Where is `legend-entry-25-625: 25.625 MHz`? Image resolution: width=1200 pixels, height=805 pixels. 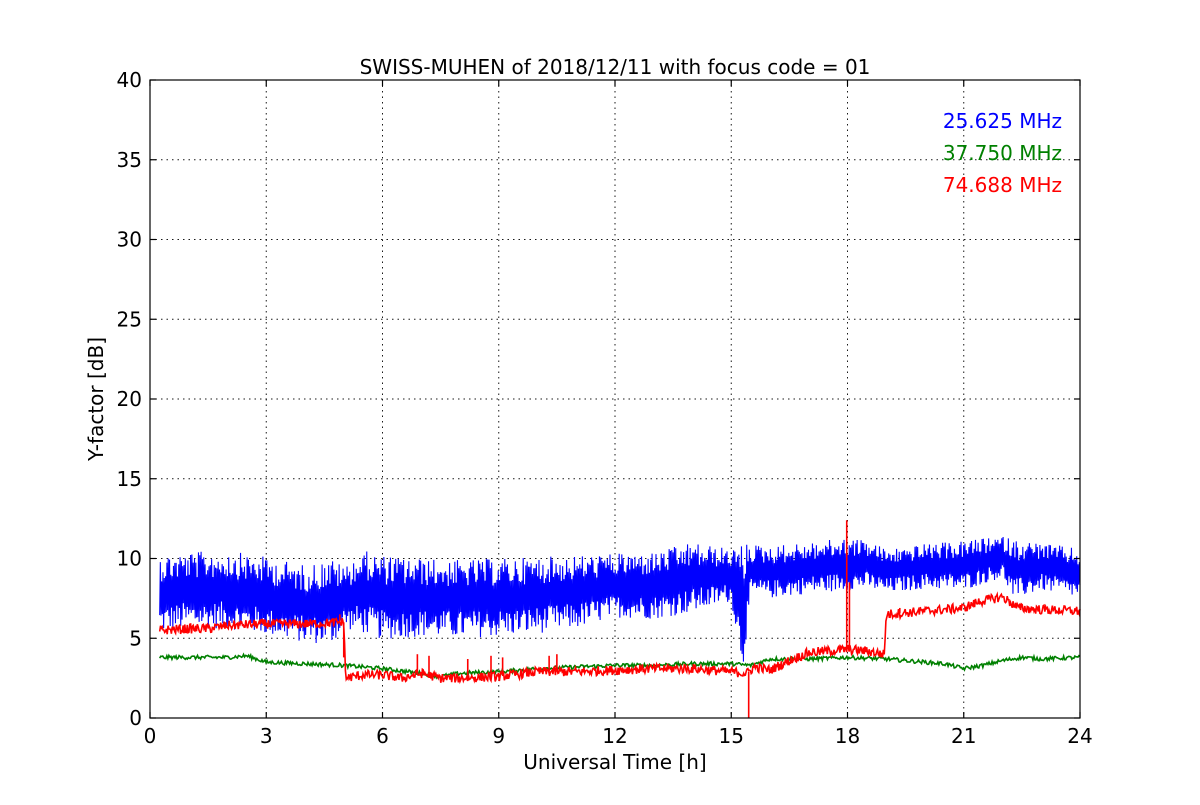
legend-entry-25-625: 25.625 MHz is located at coordinates (1002, 121).